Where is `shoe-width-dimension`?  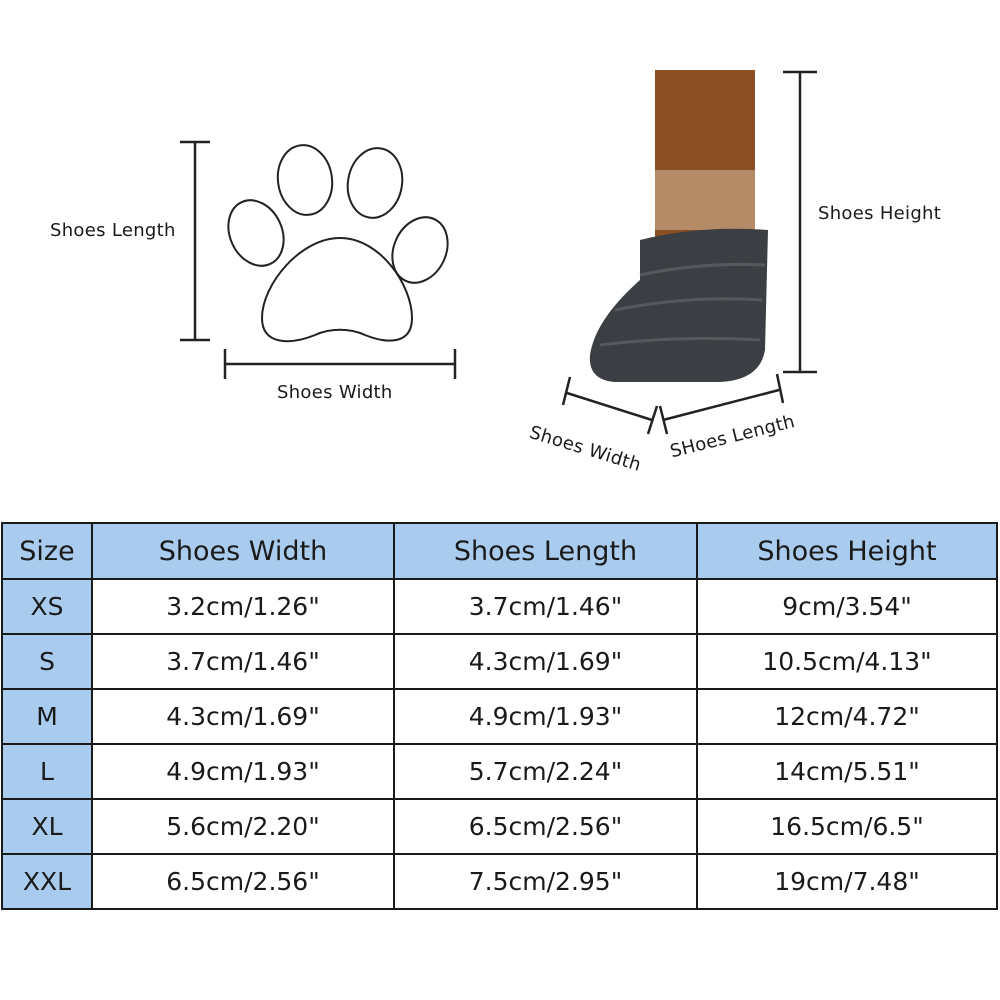
shoe-width-dimension is located at coordinates (610, 405).